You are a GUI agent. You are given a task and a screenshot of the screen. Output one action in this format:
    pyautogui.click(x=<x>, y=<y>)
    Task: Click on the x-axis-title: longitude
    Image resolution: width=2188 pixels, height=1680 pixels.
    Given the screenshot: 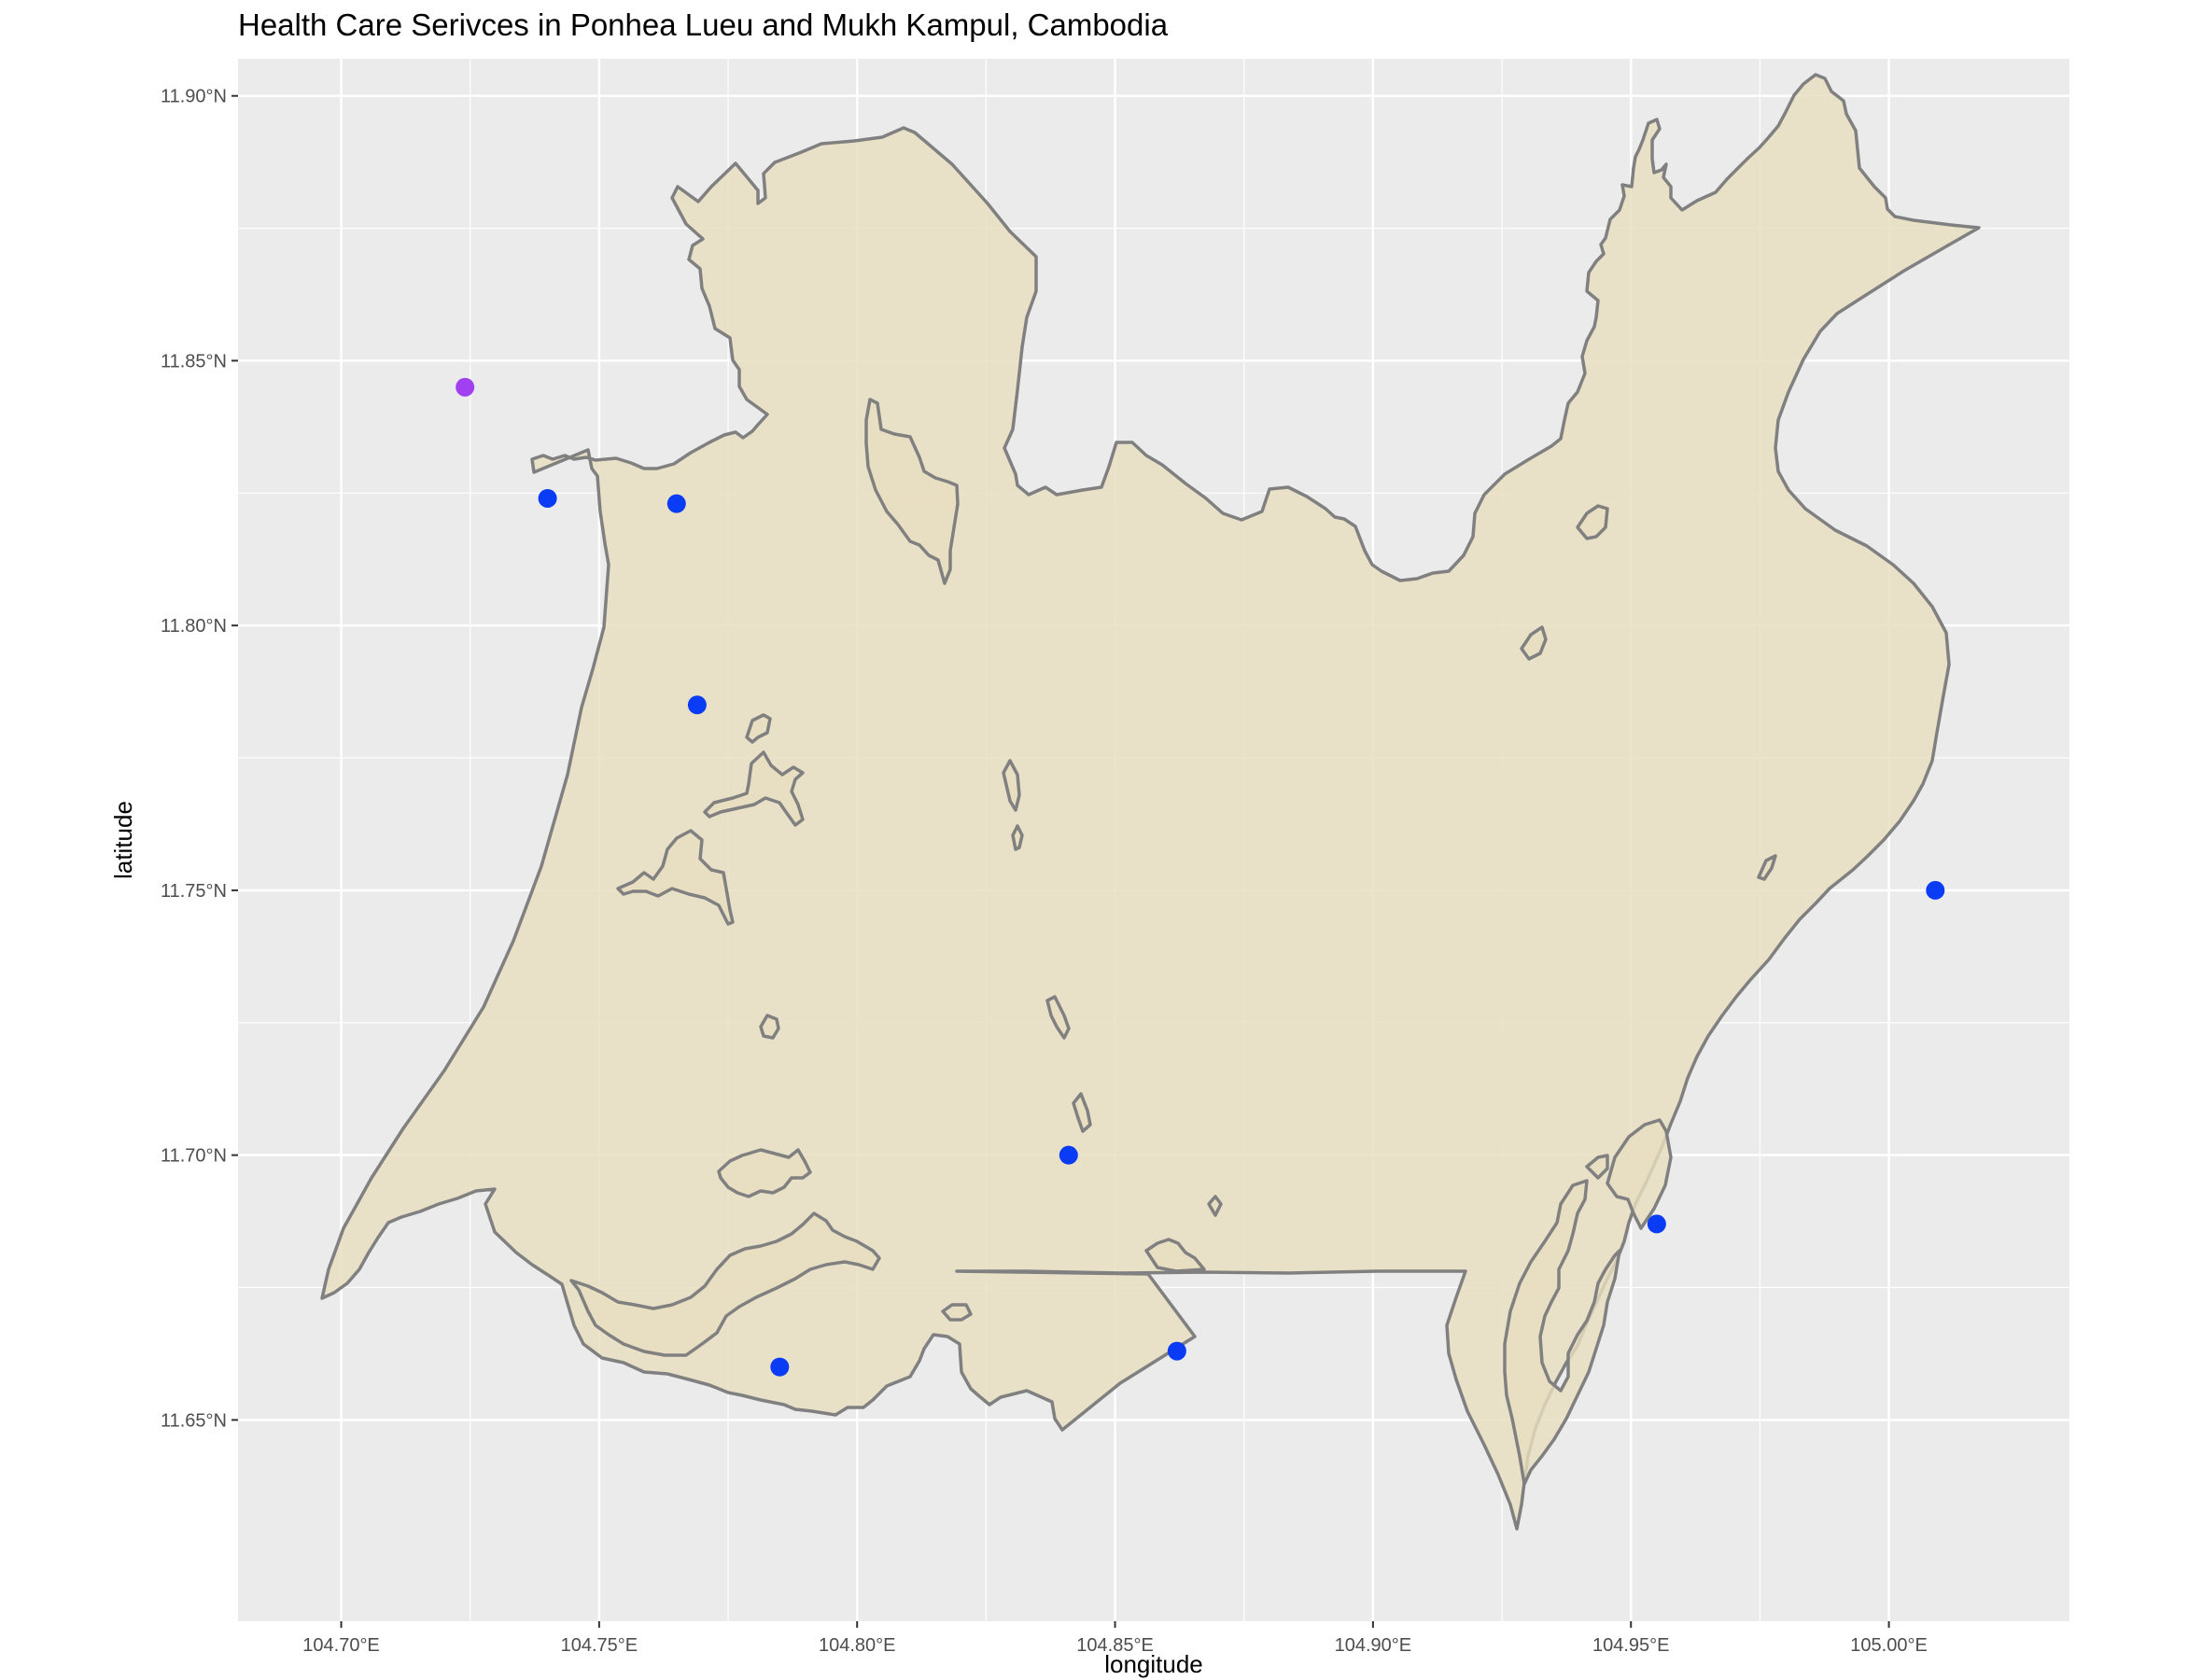 What is the action you would take?
    pyautogui.click(x=1153, y=1664)
    